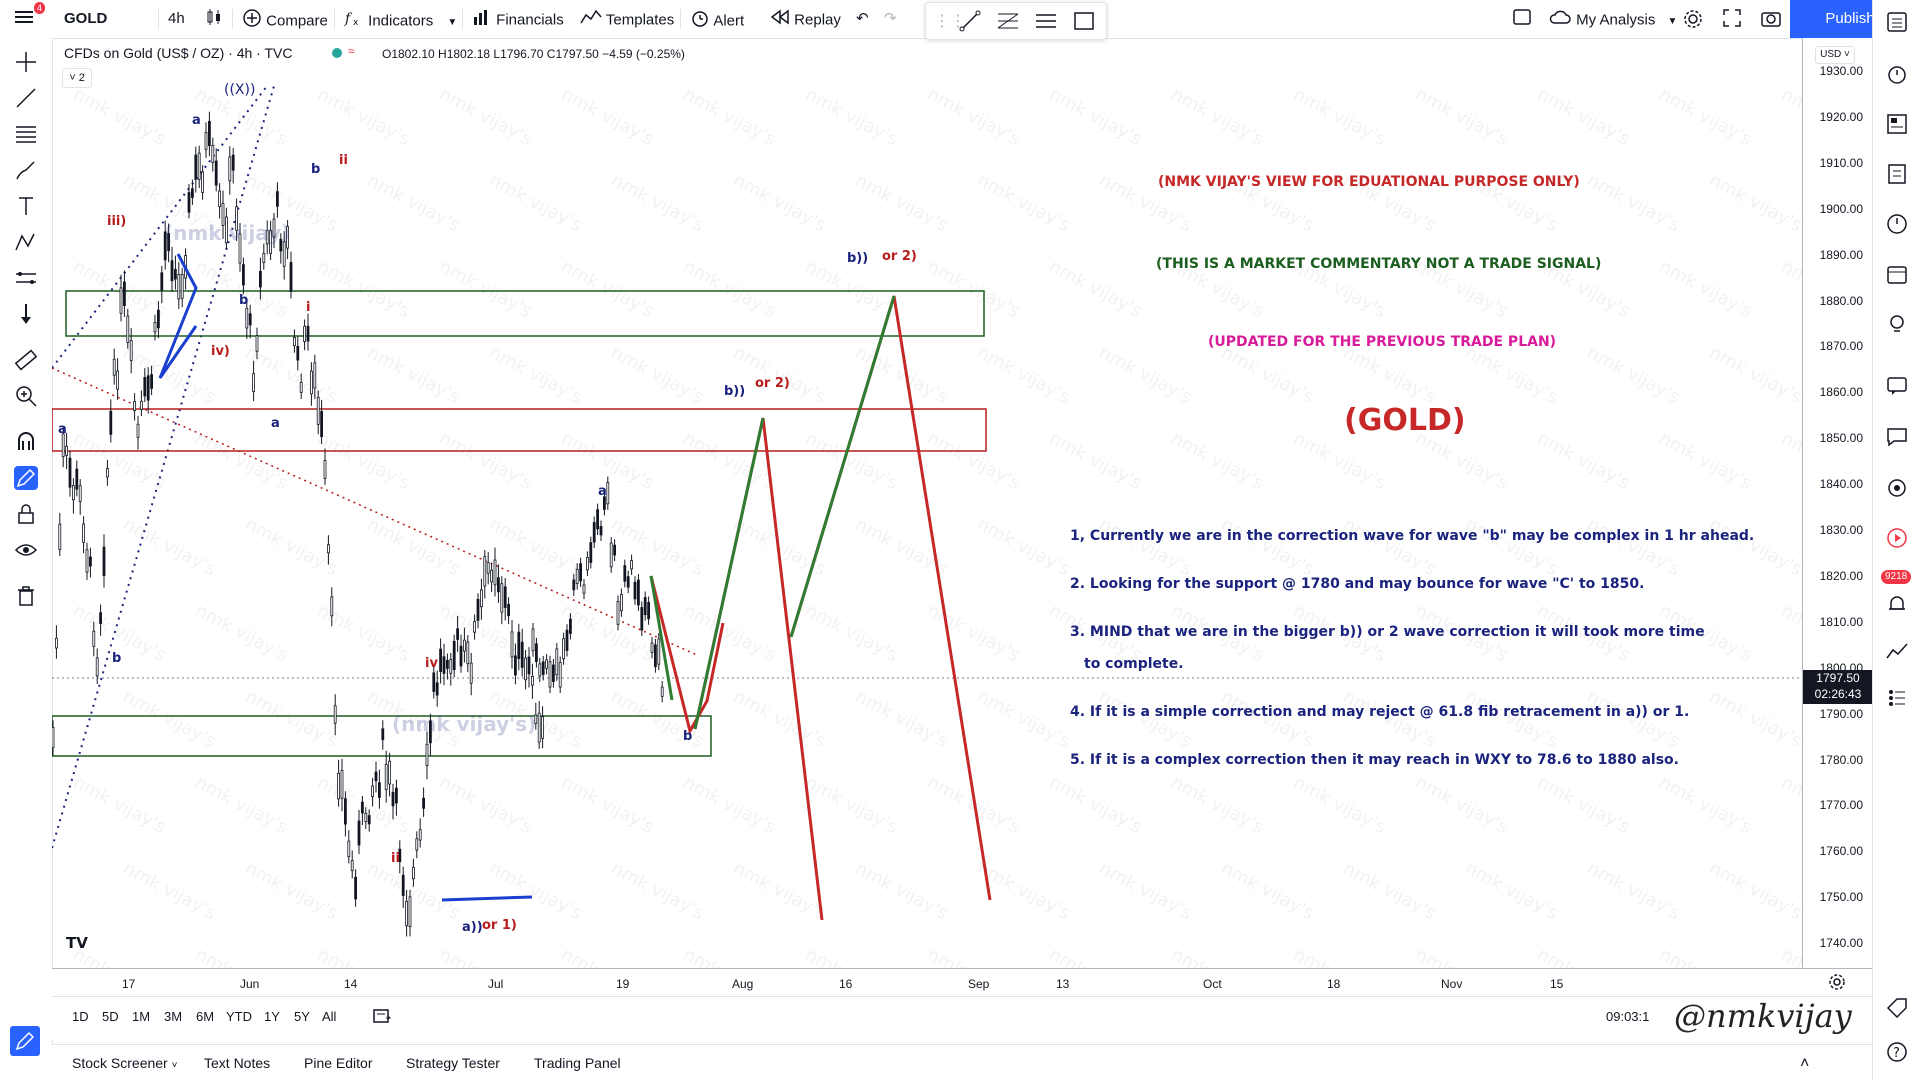 This screenshot has height=1081, width=1920. I want to click on rectangle-icon, so click(1084, 23).